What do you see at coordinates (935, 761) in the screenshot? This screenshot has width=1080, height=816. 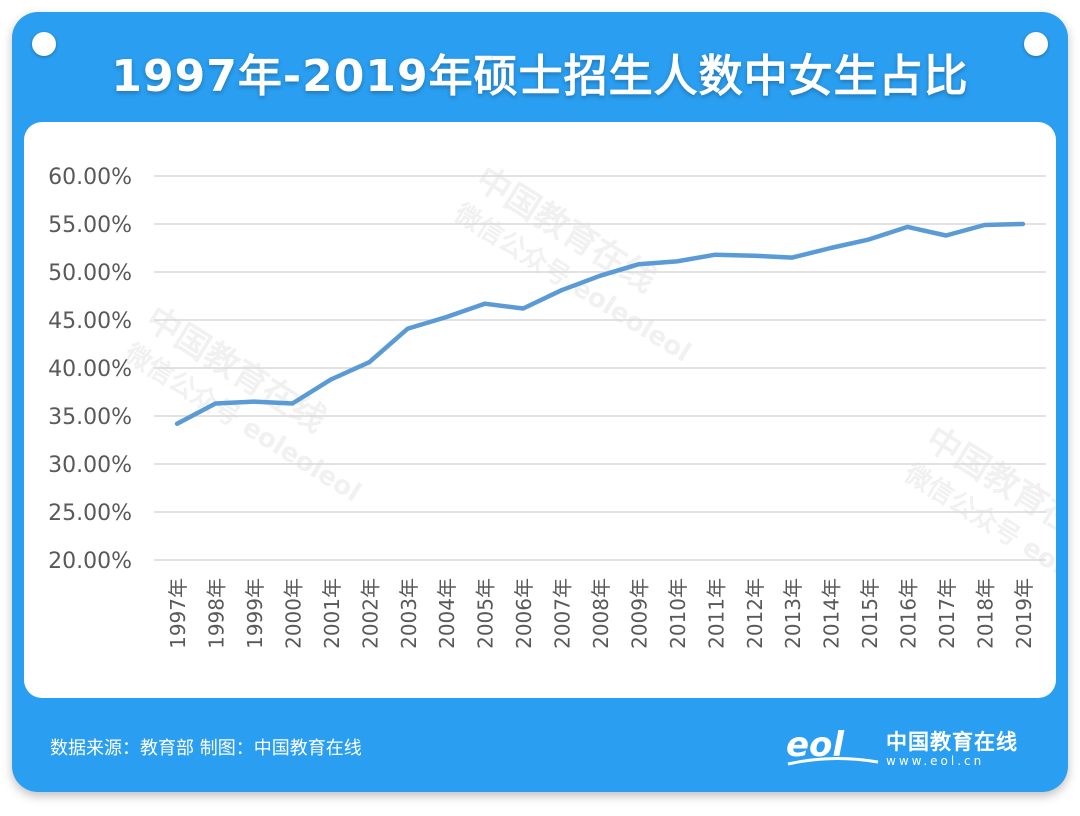 I see `logo-url: www.eol.cn` at bounding box center [935, 761].